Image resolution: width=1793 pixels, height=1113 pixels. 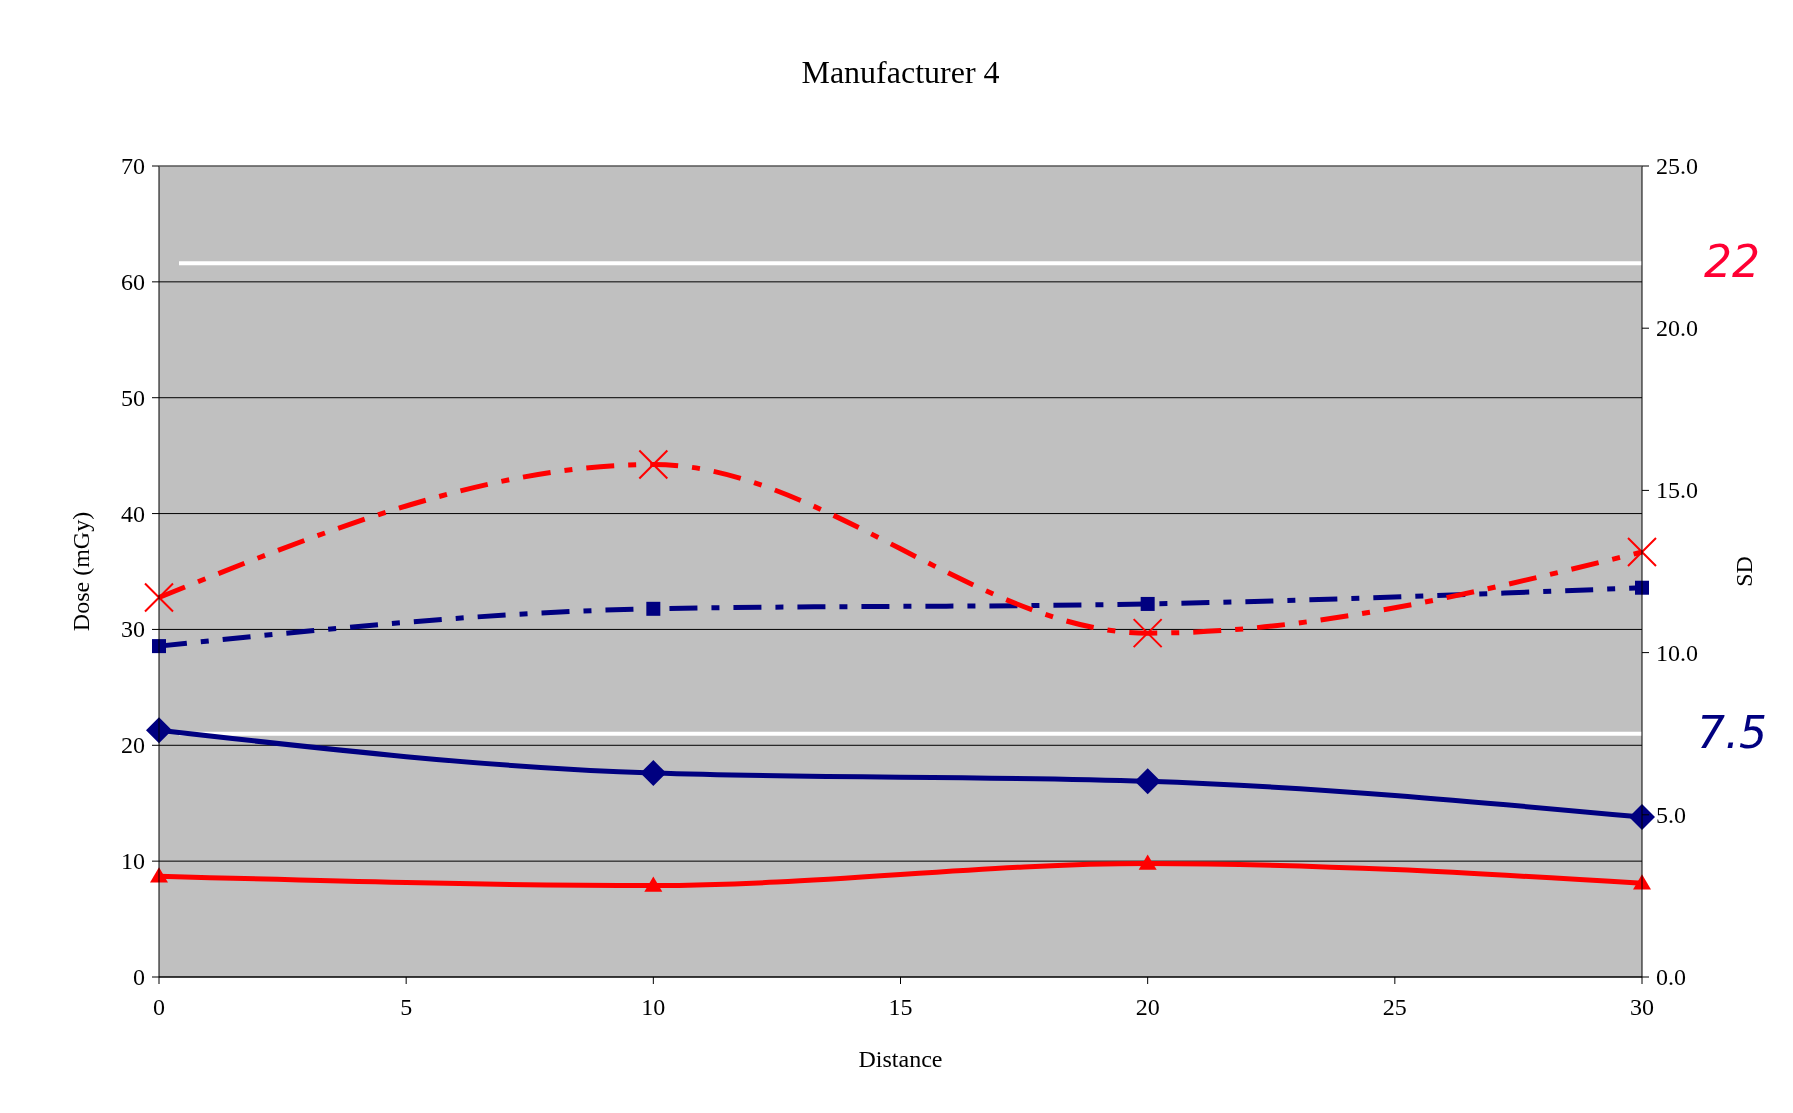 What do you see at coordinates (653, 1007) in the screenshot?
I see `x-tick-label: 10` at bounding box center [653, 1007].